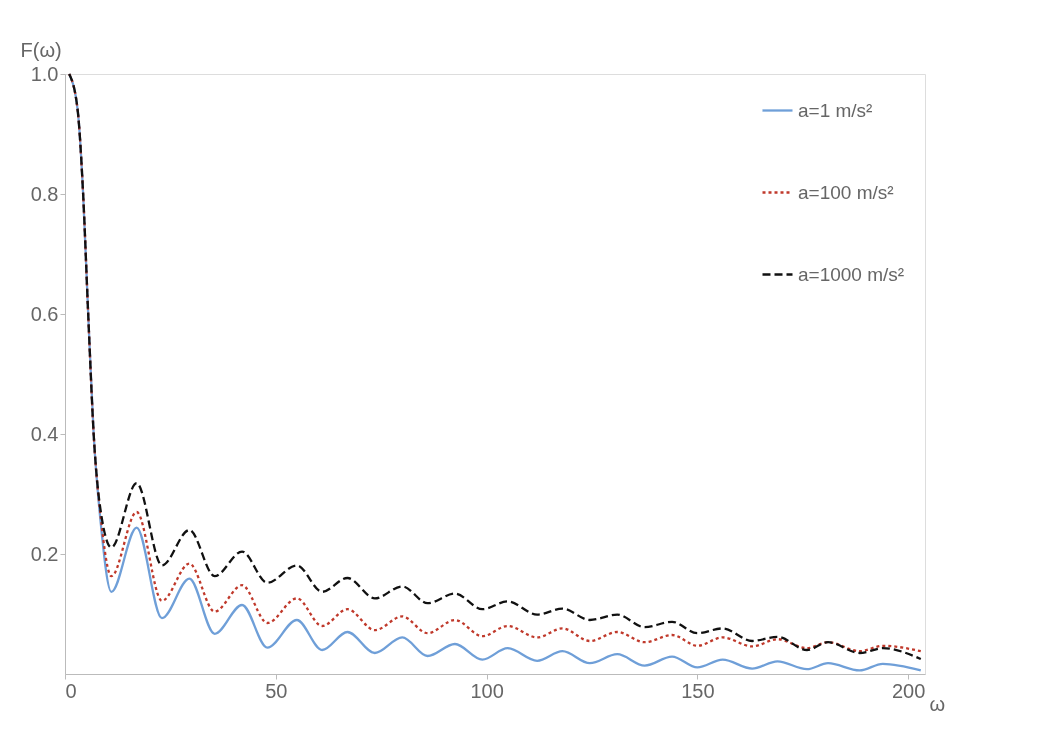 The height and width of the screenshot is (734, 1044). Describe the element at coordinates (44, 73) in the screenshot. I see `y-tick-label: 1.0` at that location.